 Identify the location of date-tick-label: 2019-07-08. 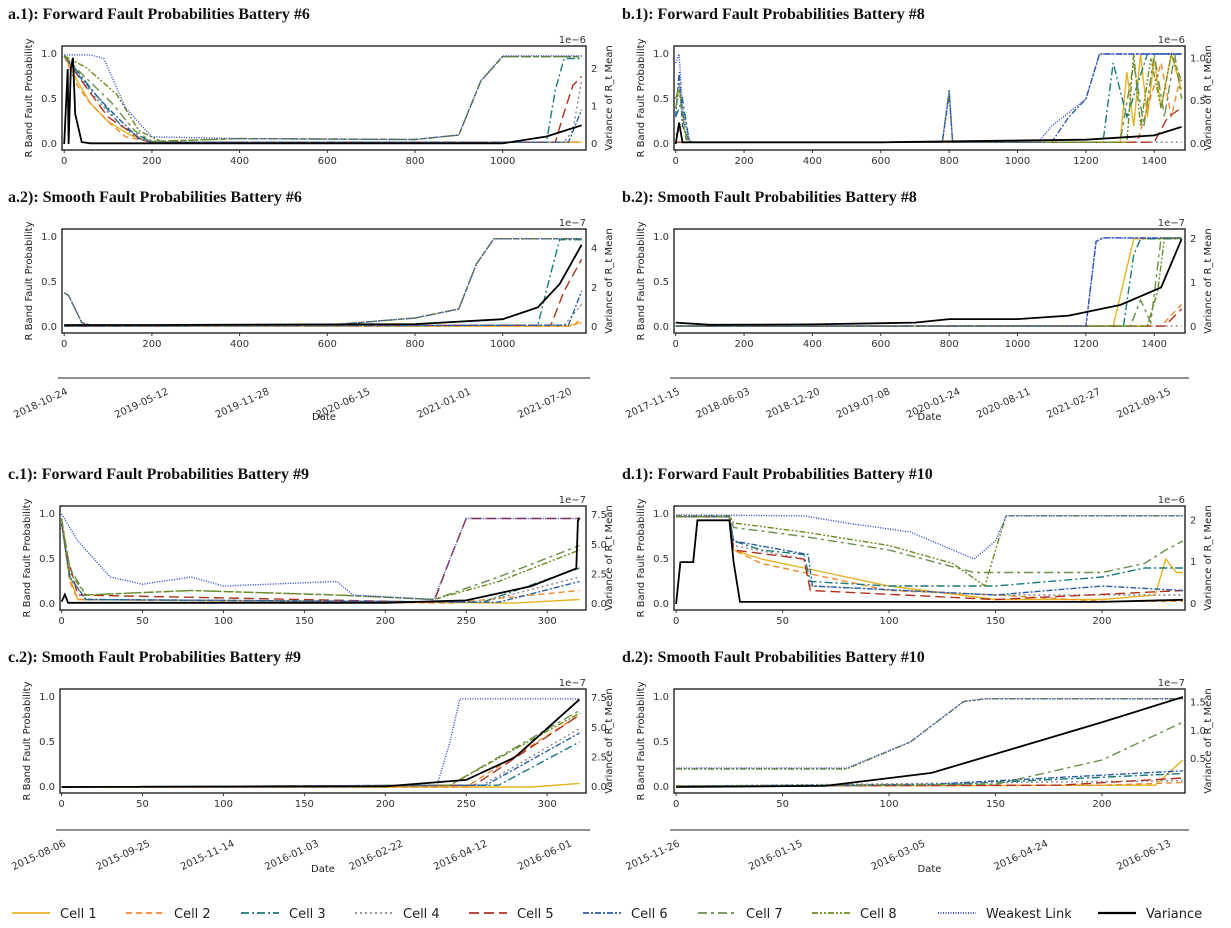
(863, 403).